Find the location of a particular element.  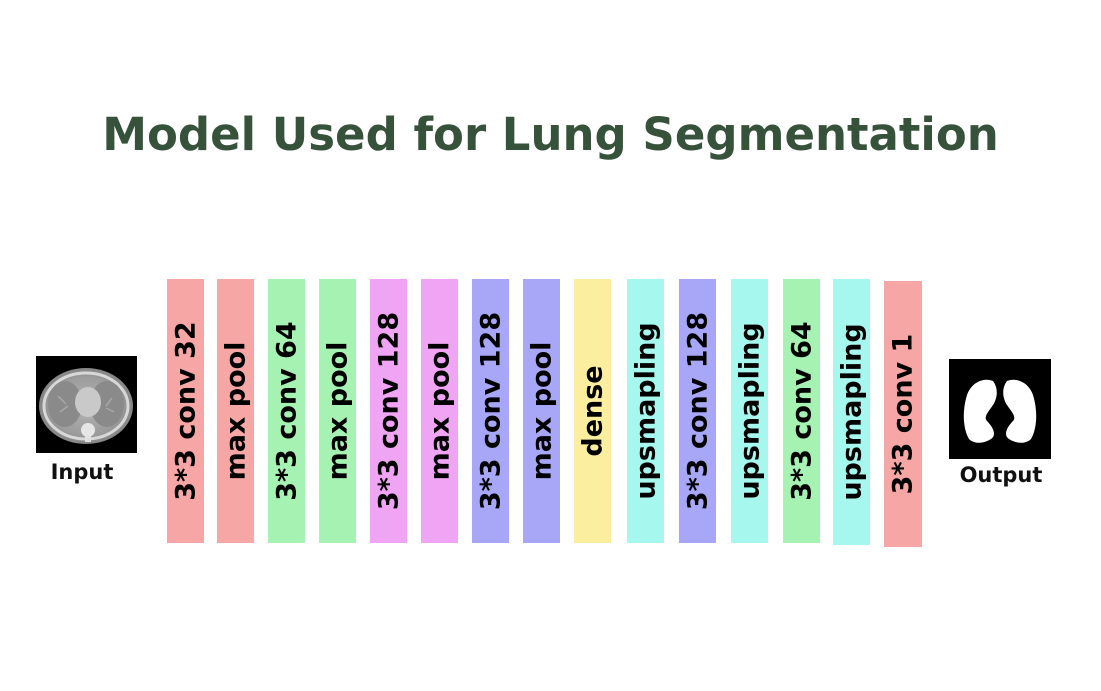

layer-block: 3*3 conv 1 is located at coordinates (903, 414).